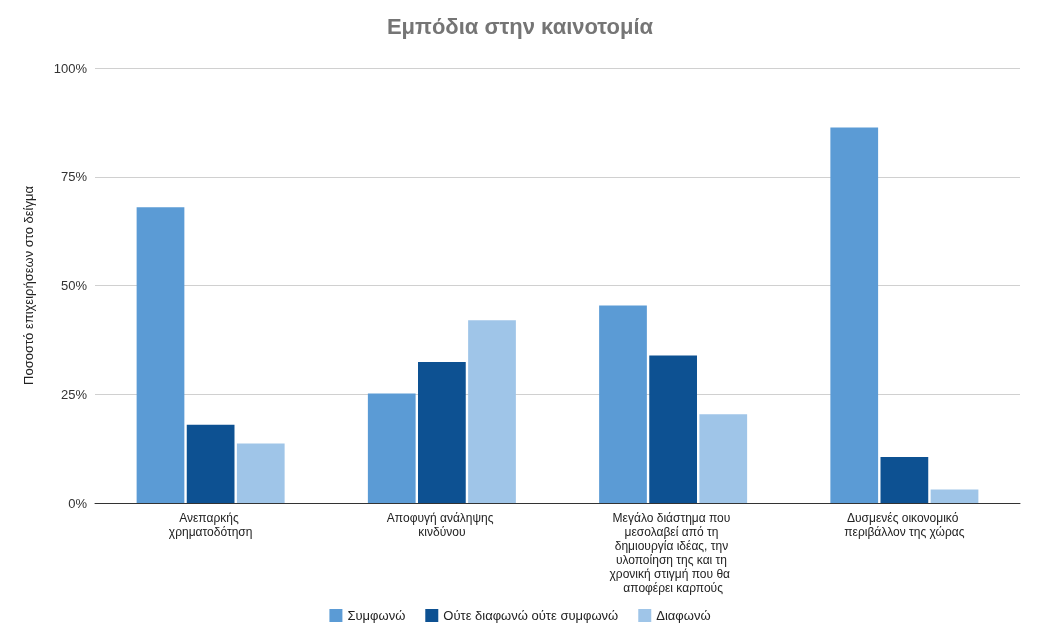 The image size is (1040, 631). I want to click on chart-title: Εμπόδια στην καινοτομία, so click(520, 26).